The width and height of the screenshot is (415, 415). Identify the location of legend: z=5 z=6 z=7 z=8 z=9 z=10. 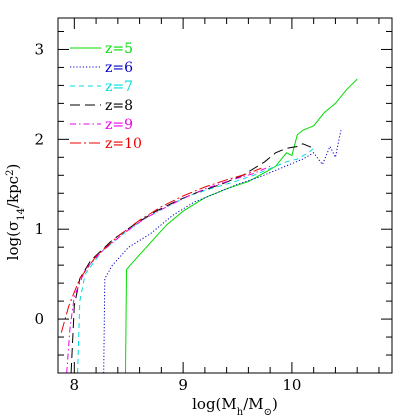
(106, 96).